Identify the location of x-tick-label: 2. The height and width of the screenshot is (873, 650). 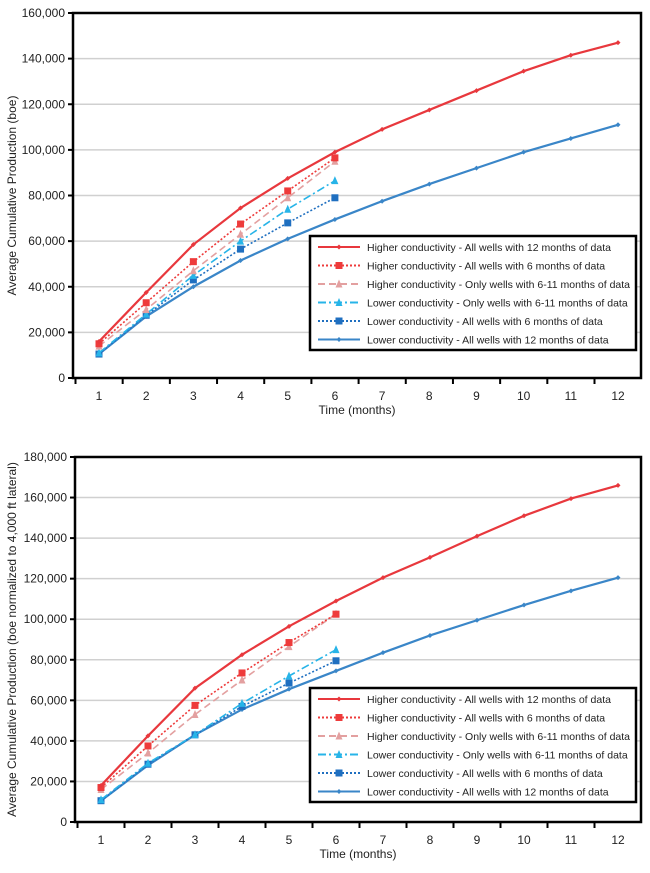
(148, 840).